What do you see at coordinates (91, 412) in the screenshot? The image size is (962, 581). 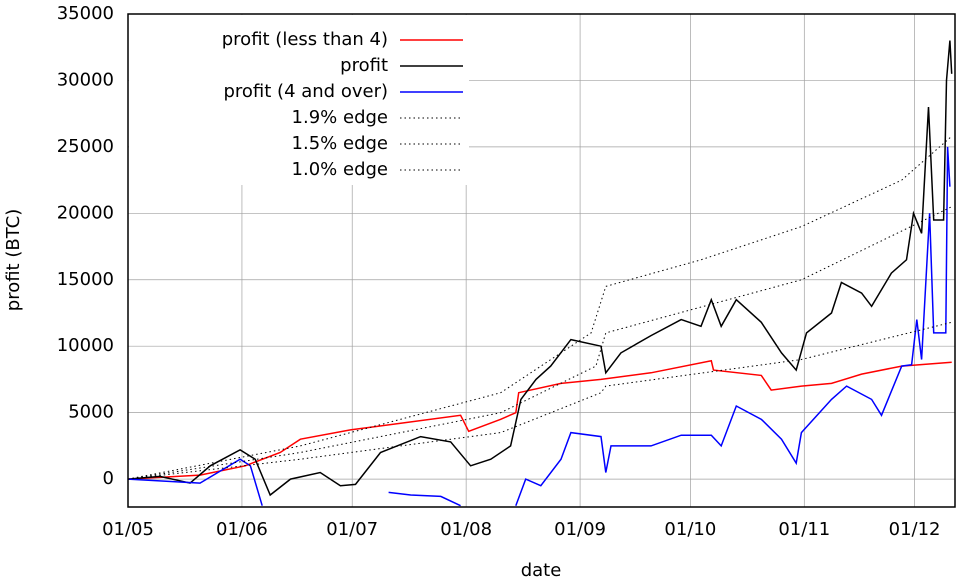 I see `y-tick-label: 5000` at bounding box center [91, 412].